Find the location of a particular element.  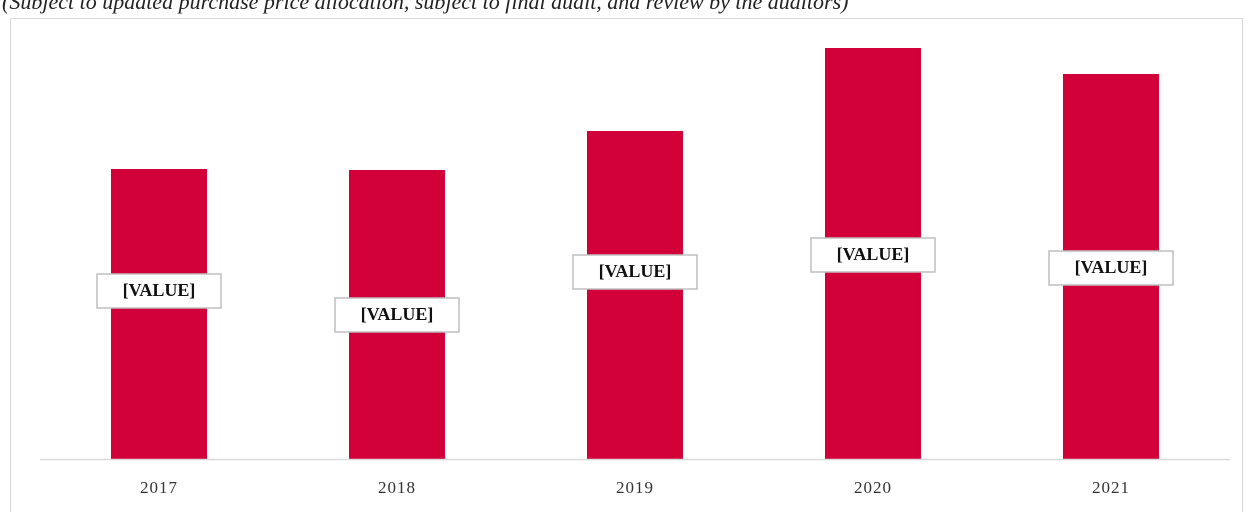

x-tick-label: 2017 is located at coordinates (159, 487).